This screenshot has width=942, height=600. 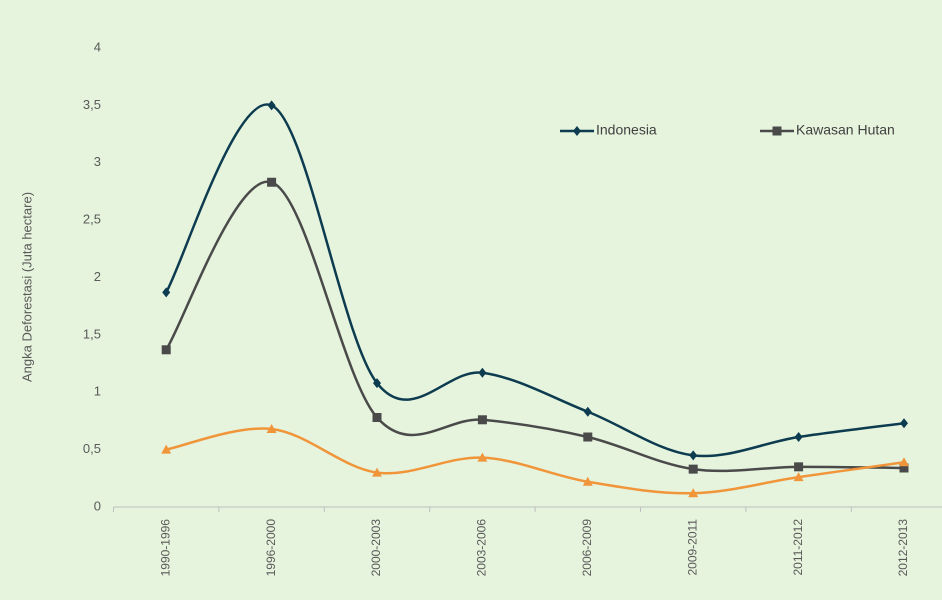 What do you see at coordinates (97, 161) in the screenshot?
I see `y-tick-label: 3` at bounding box center [97, 161].